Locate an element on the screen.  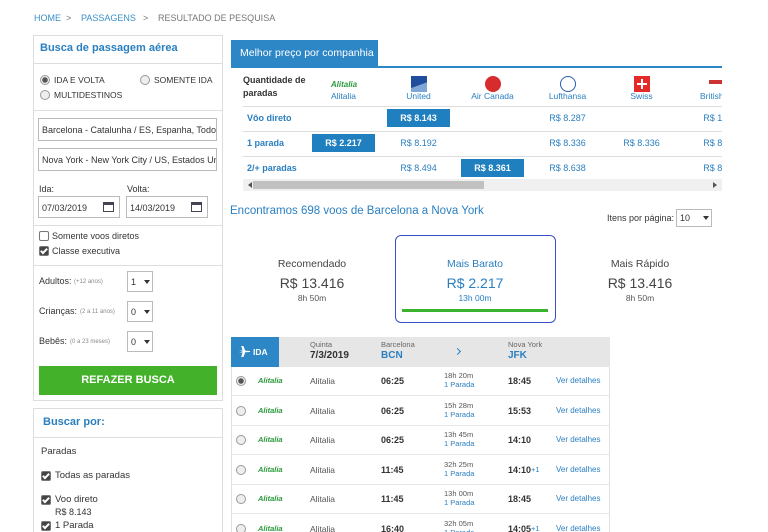
date-label: Ida: is located at coordinates (47, 189).